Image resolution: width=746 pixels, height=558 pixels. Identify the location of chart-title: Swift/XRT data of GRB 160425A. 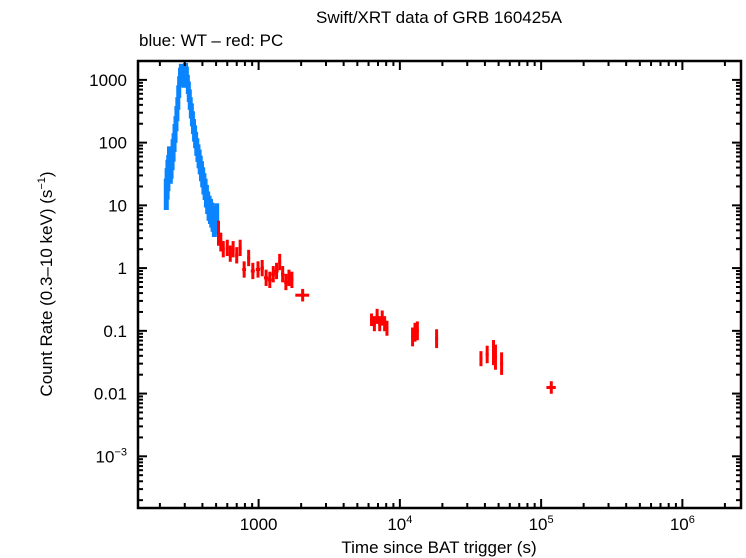
(439, 17).